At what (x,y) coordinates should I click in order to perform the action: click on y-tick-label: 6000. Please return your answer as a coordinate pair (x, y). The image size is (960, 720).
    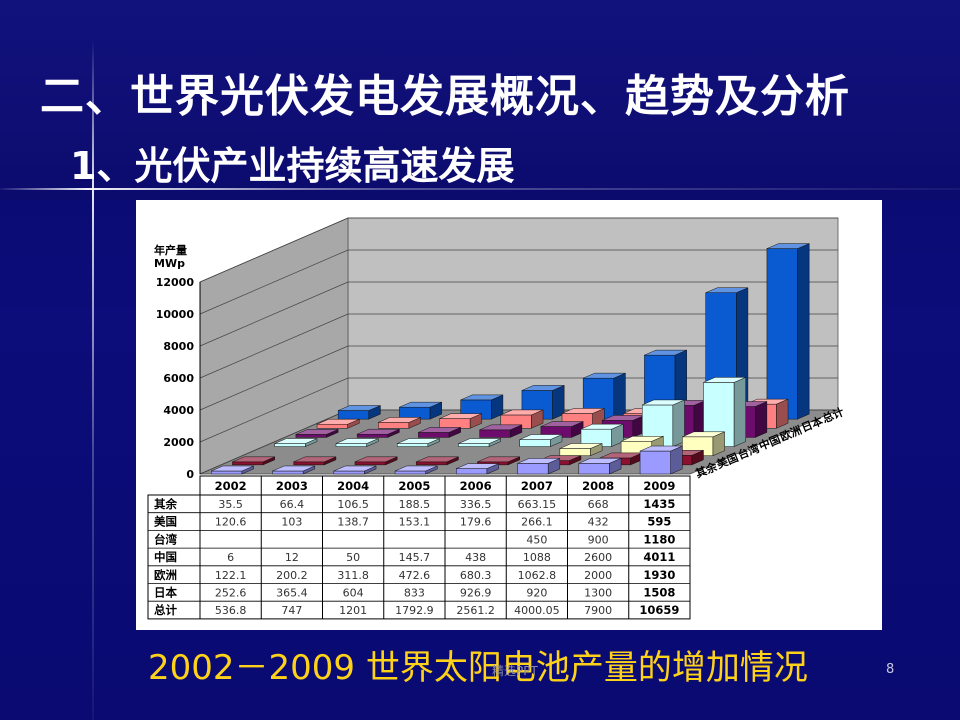
    Looking at the image, I should click on (178, 378).